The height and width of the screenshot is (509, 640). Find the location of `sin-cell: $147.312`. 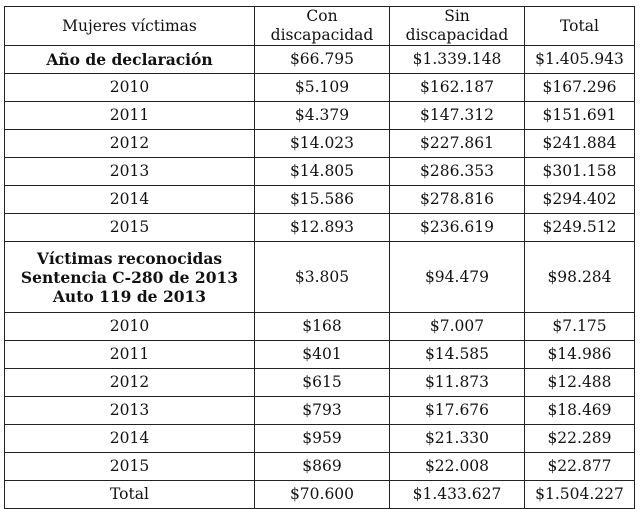

sin-cell: $147.312 is located at coordinates (457, 115).